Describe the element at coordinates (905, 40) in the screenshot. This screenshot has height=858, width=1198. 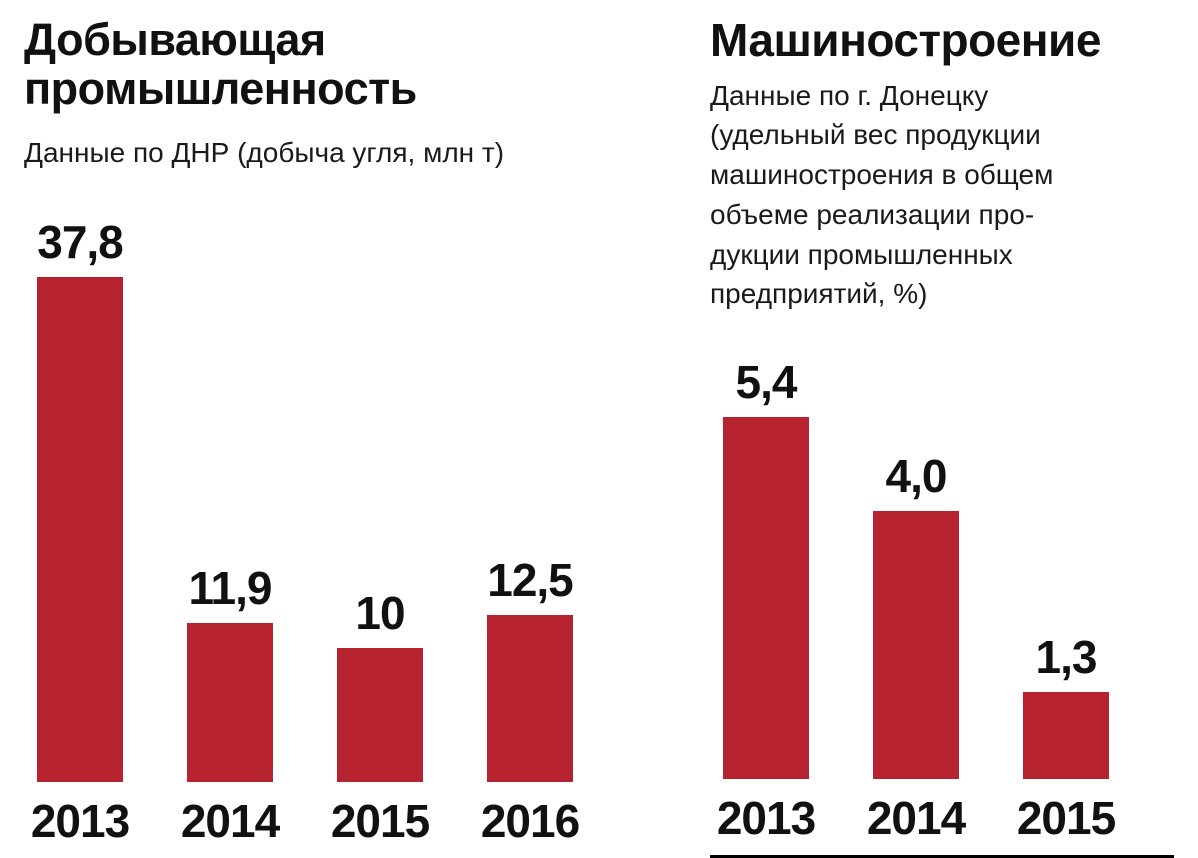
I see `chart-title-machine-building: Машиностроение` at that location.